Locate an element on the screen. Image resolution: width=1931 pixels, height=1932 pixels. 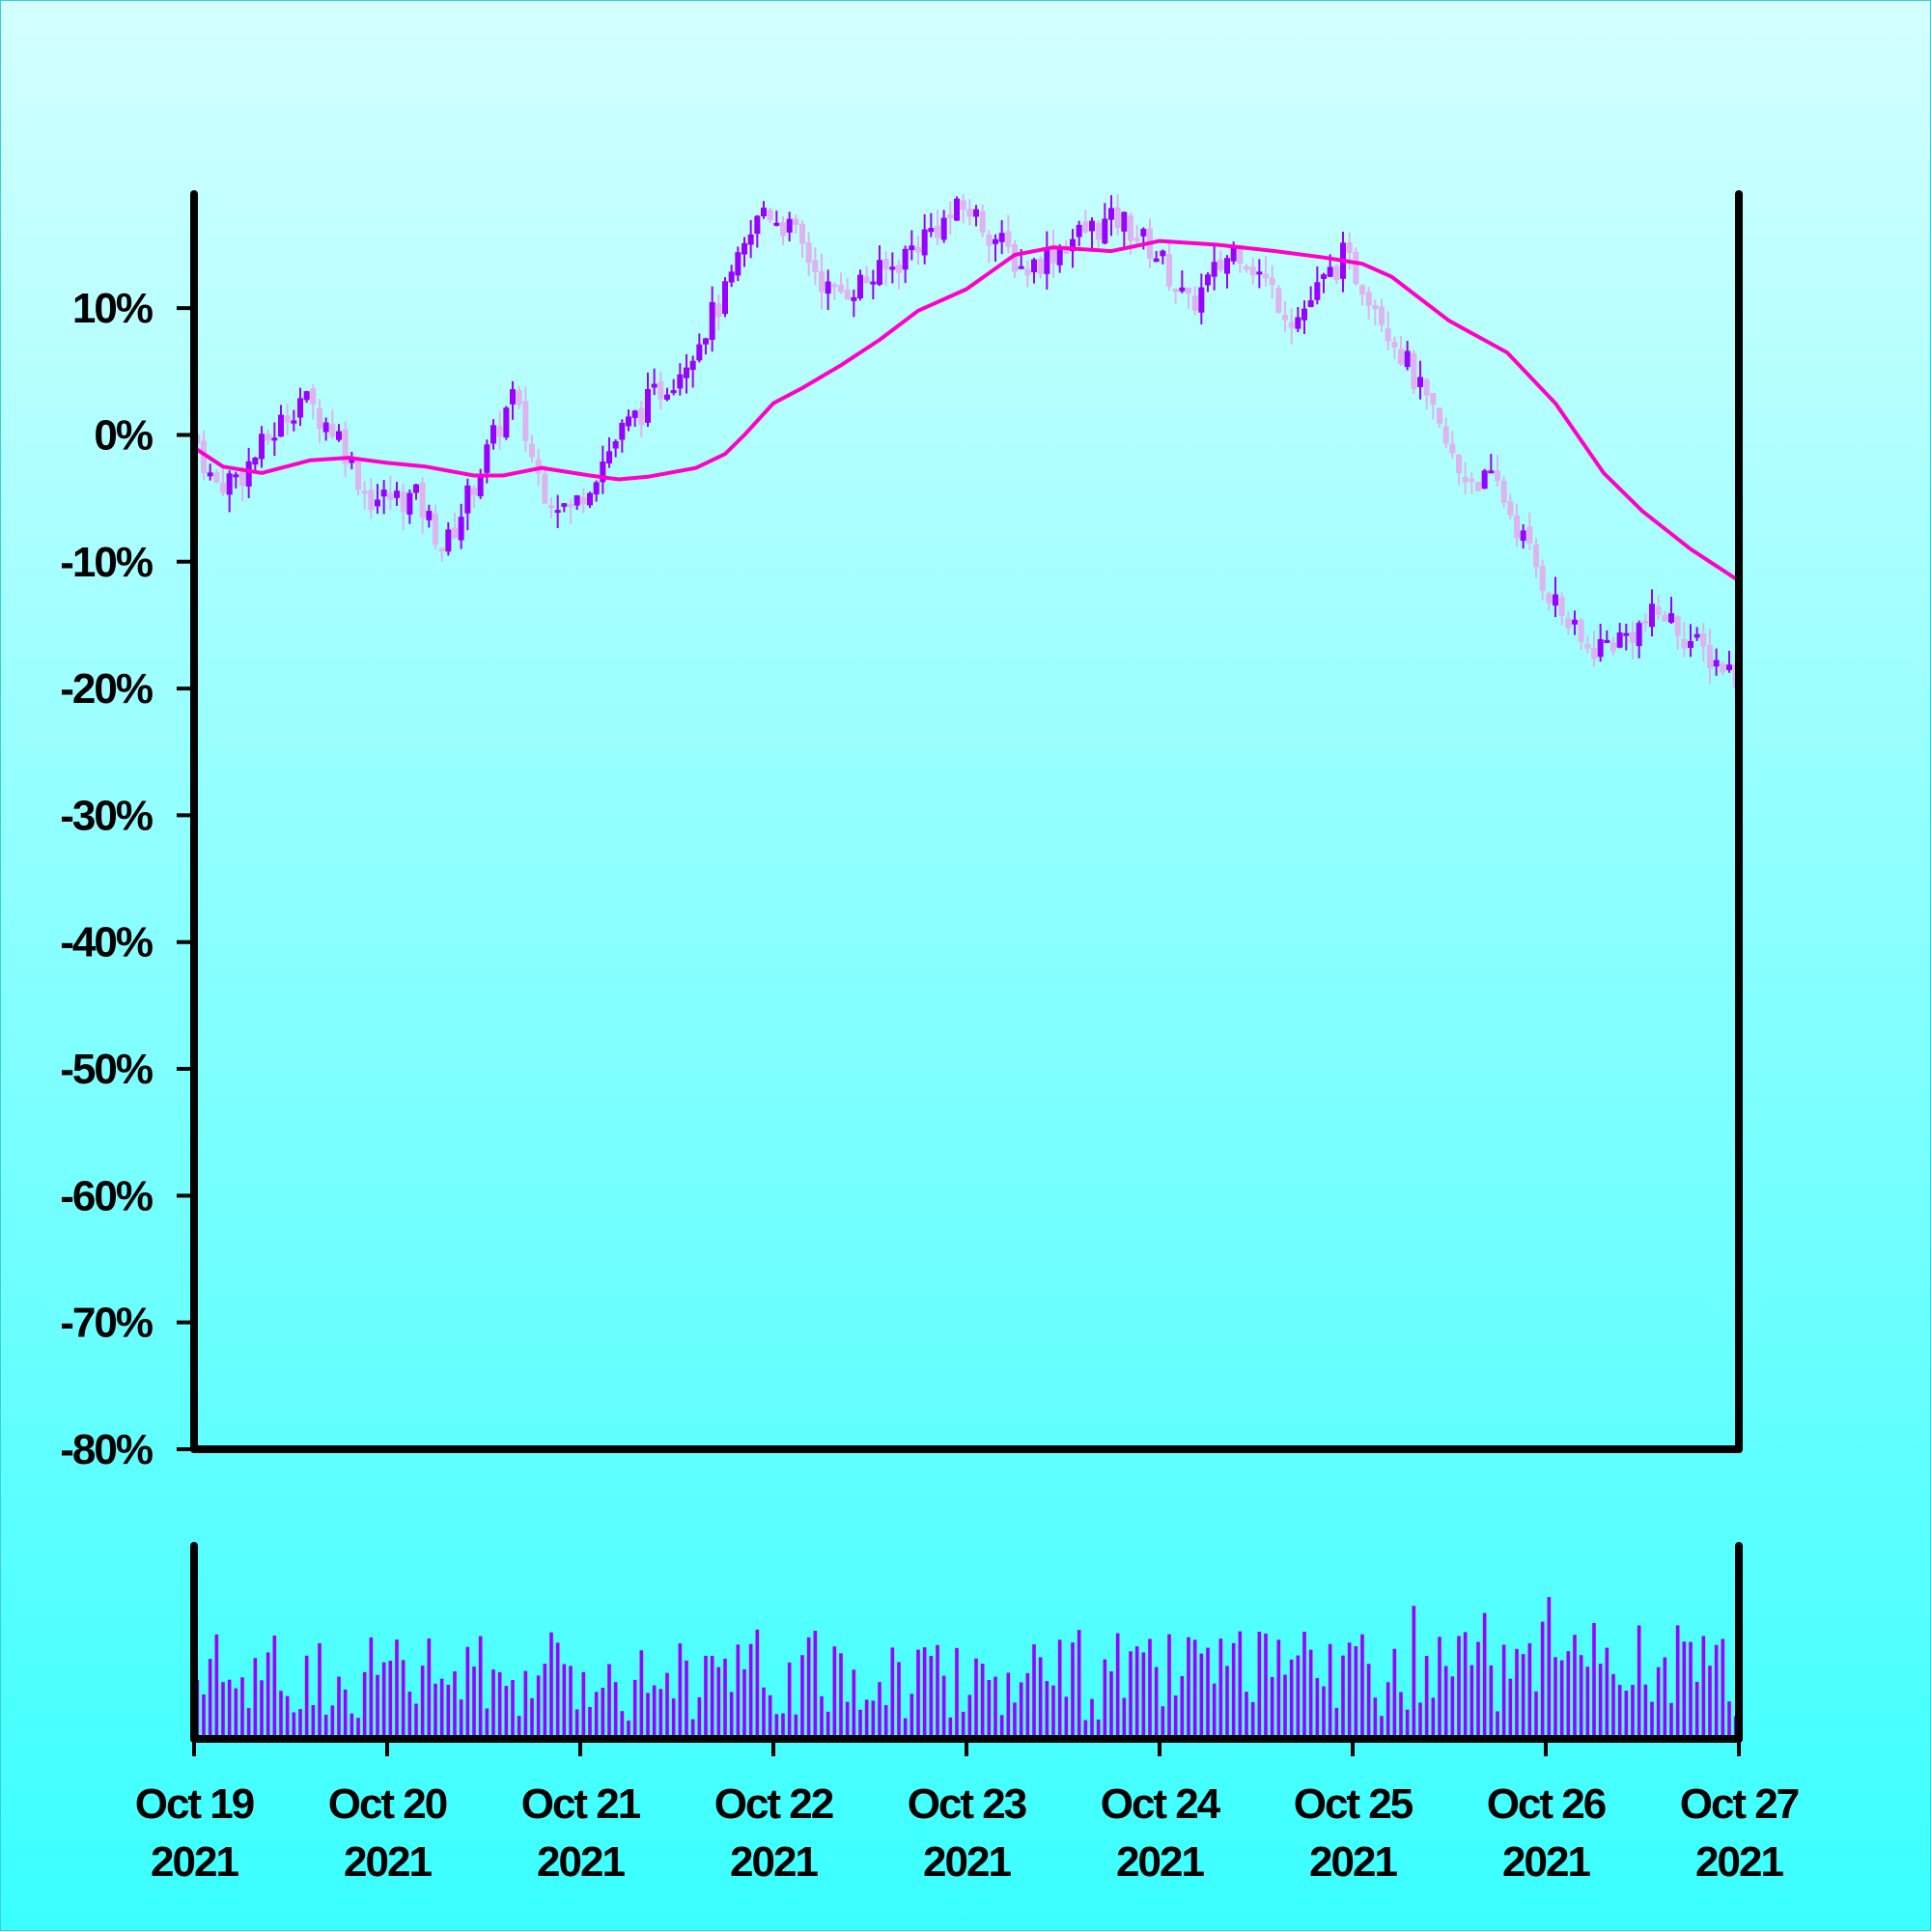
x-tick-label-date: Oct 25 is located at coordinates (1353, 1804).